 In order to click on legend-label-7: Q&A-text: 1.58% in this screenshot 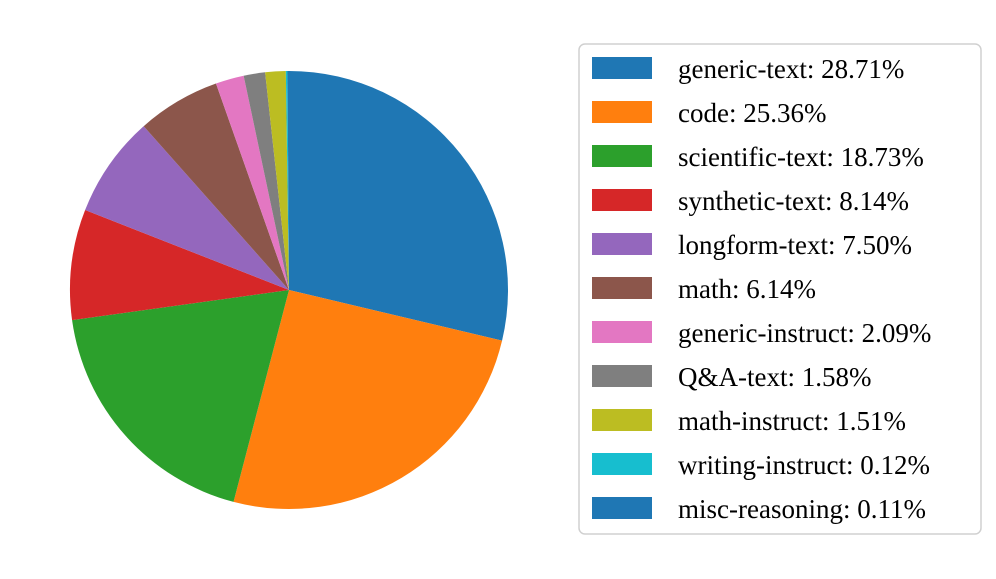, I will do `click(774, 377)`.